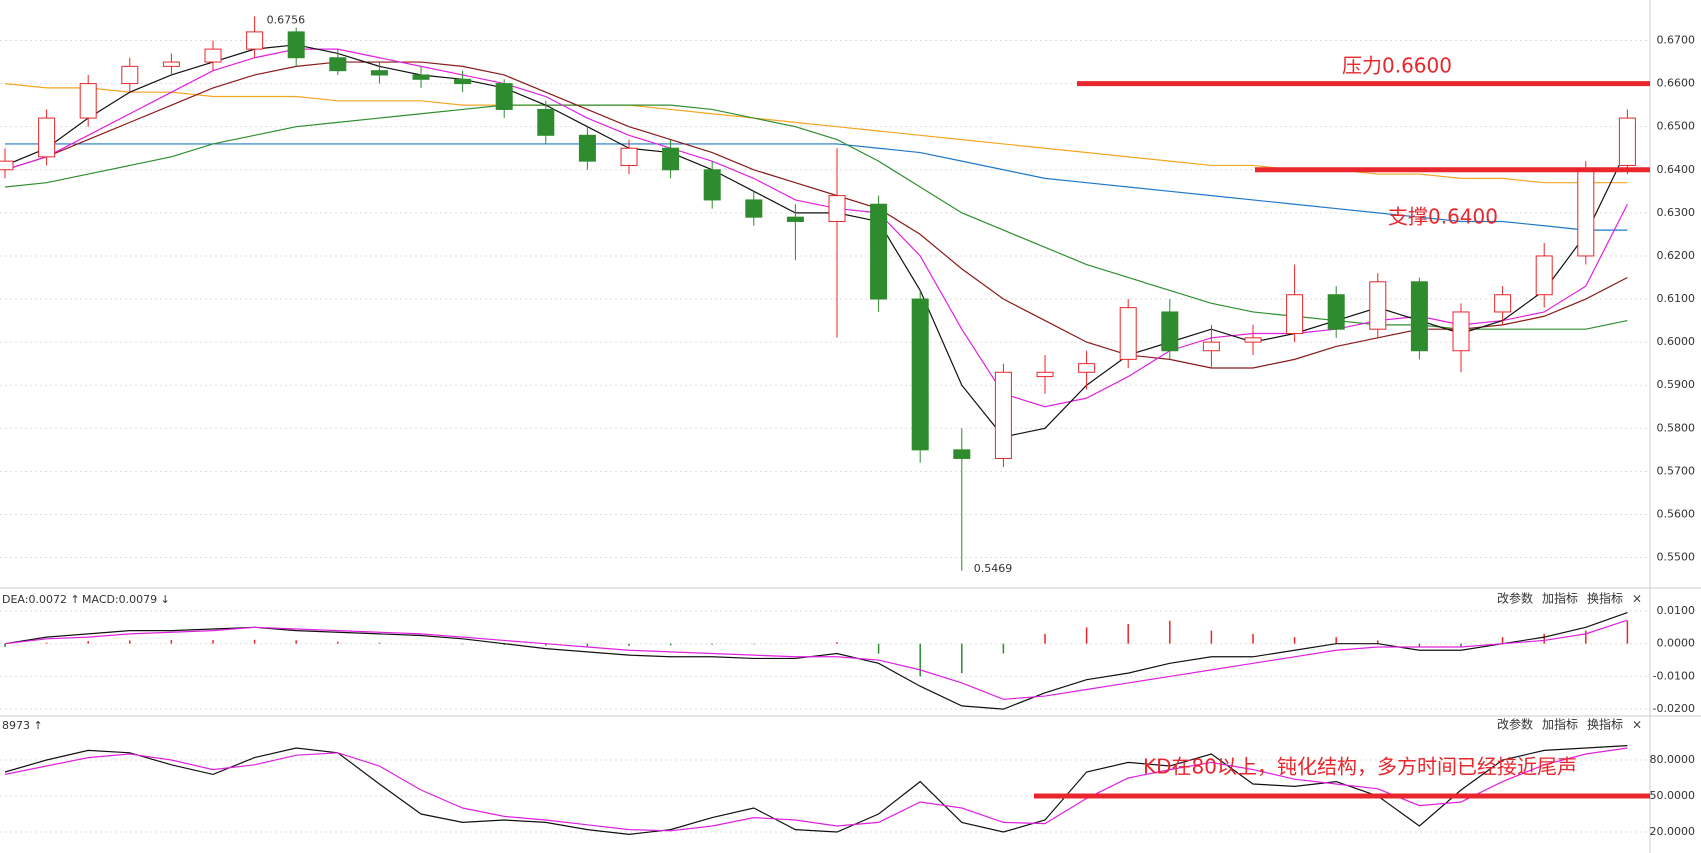  Describe the element at coordinates (1674, 675) in the screenshot. I see `y-tick-label: -0.0100` at that location.